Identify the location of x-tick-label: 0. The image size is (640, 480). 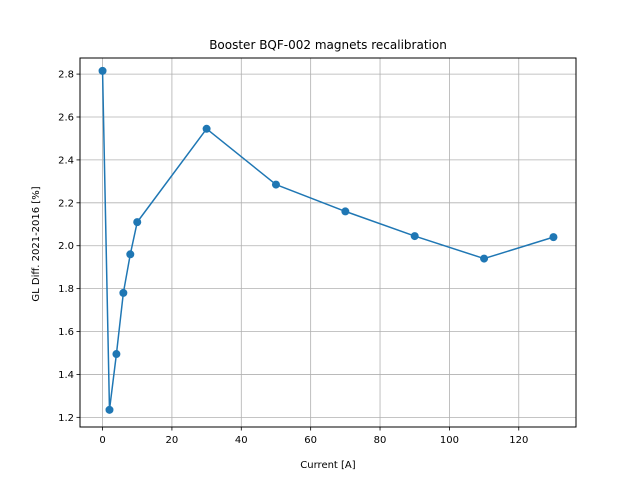
(102, 440).